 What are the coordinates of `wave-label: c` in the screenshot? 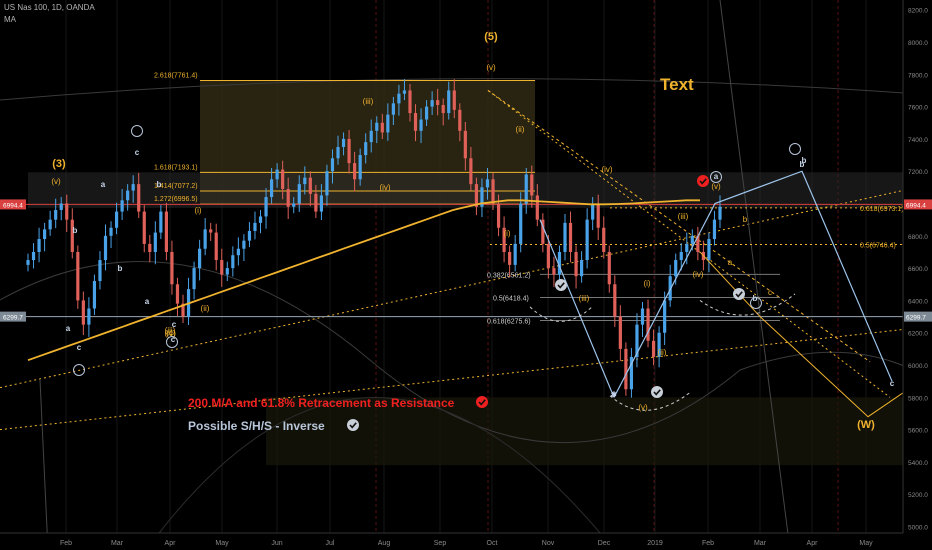 It's located at (770, 292).